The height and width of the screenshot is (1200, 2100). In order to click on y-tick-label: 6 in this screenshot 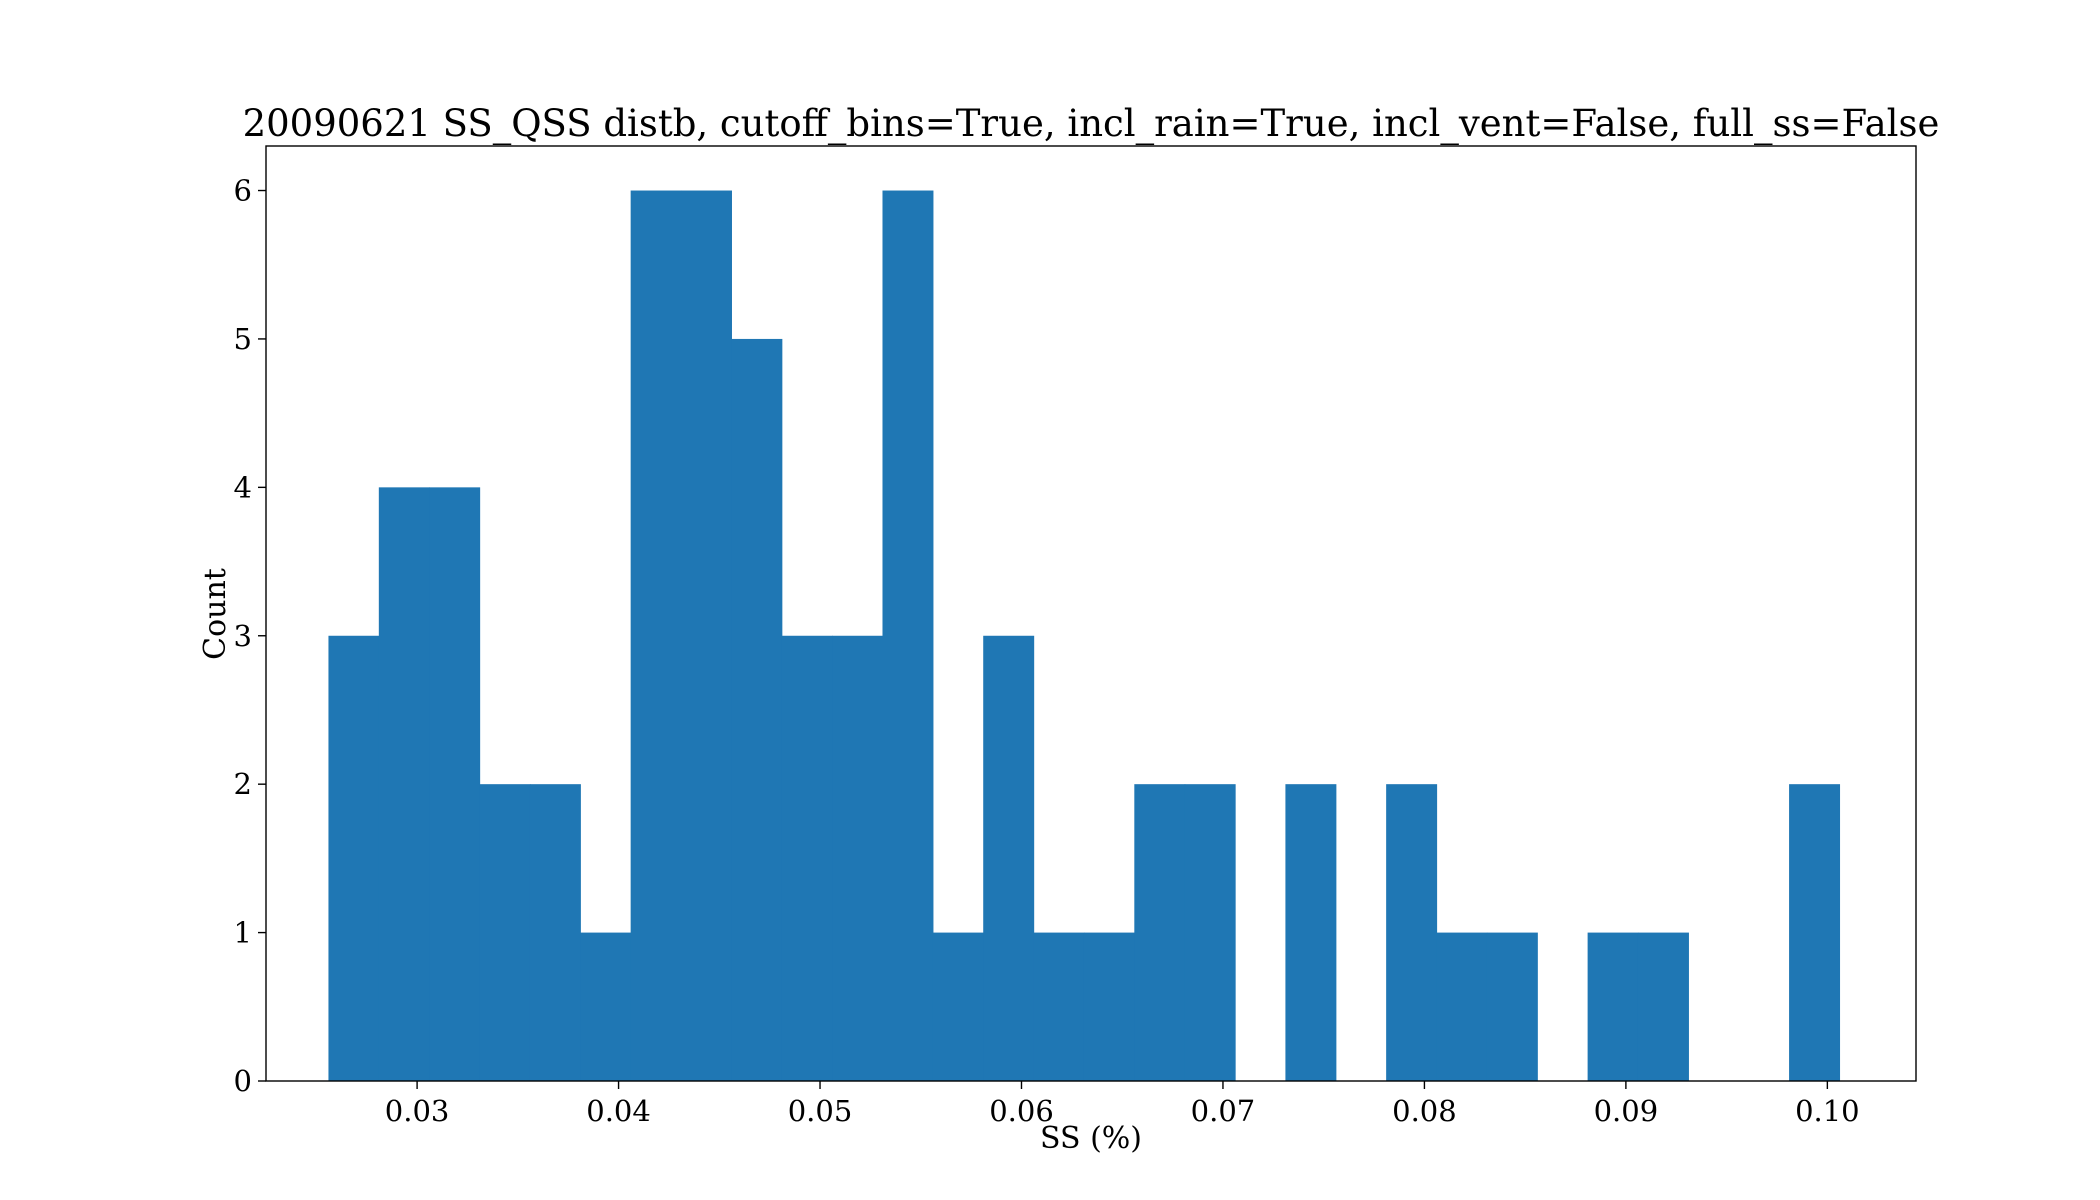, I will do `click(243, 191)`.